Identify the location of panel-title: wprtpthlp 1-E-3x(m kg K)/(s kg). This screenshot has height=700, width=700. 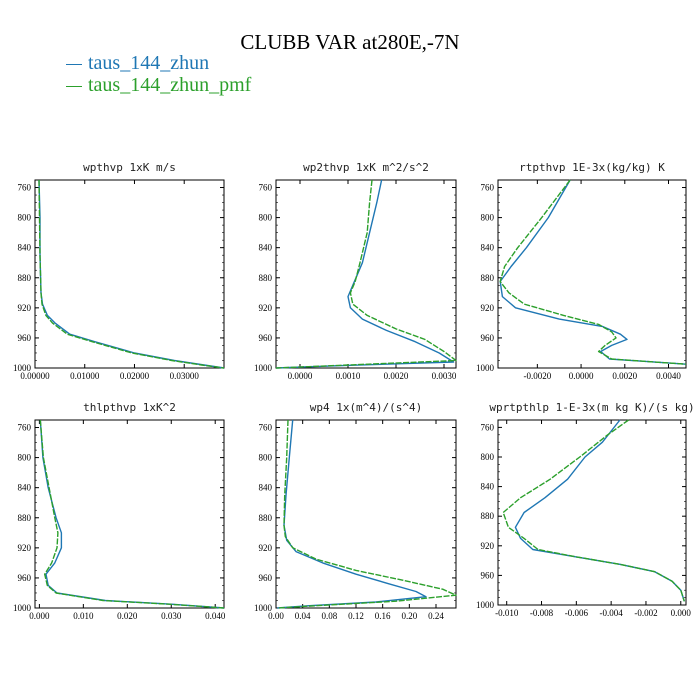
(591, 407).